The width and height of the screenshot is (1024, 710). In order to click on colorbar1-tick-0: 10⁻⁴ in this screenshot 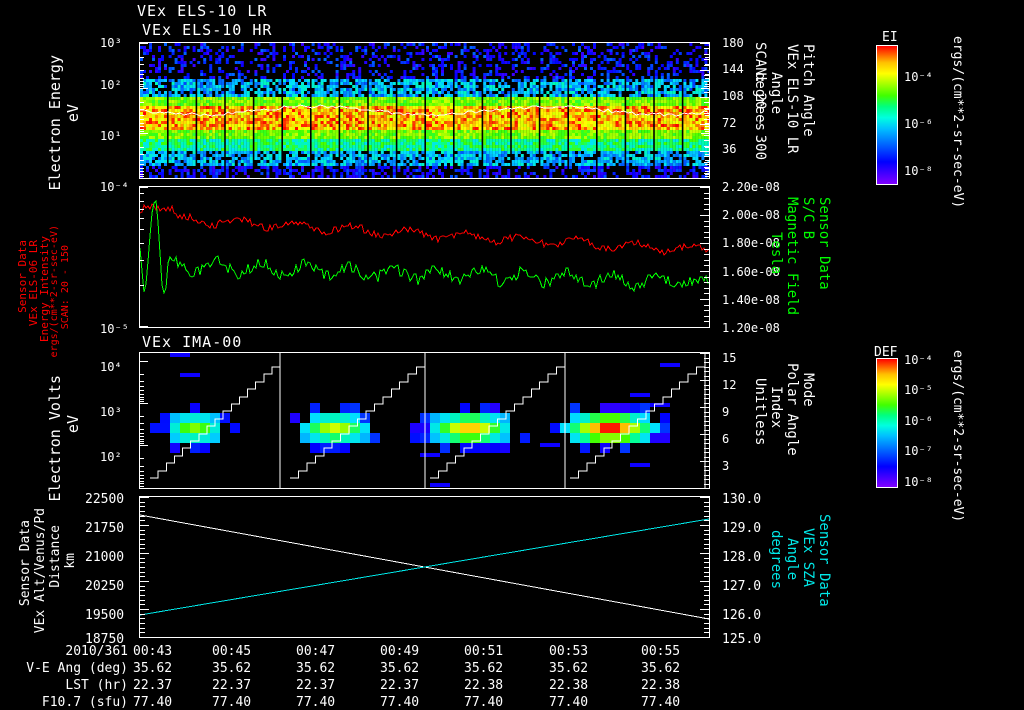, I will do `click(918, 77)`.